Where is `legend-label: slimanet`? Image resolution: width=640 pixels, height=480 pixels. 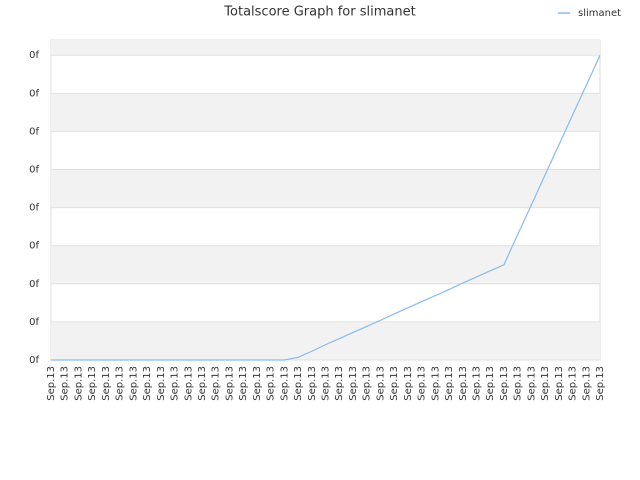
legend-label: slimanet is located at coordinates (599, 13).